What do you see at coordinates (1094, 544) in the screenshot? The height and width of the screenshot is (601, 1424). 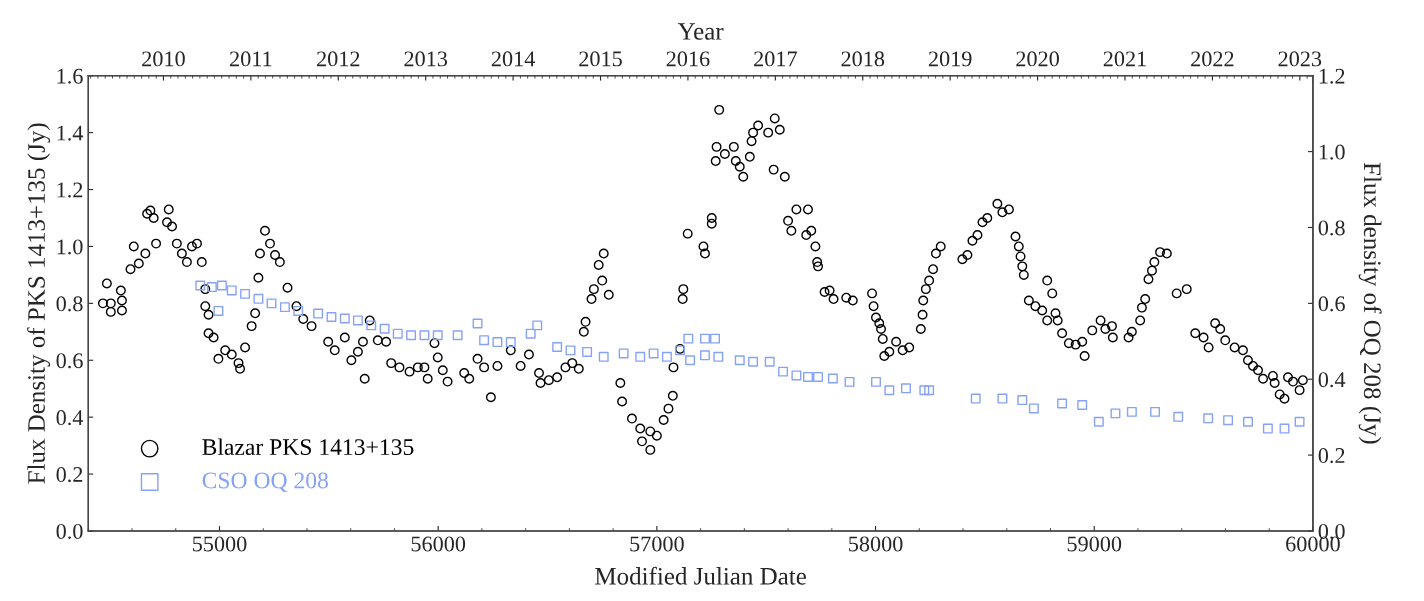 I see `x-tick-label: 59000` at bounding box center [1094, 544].